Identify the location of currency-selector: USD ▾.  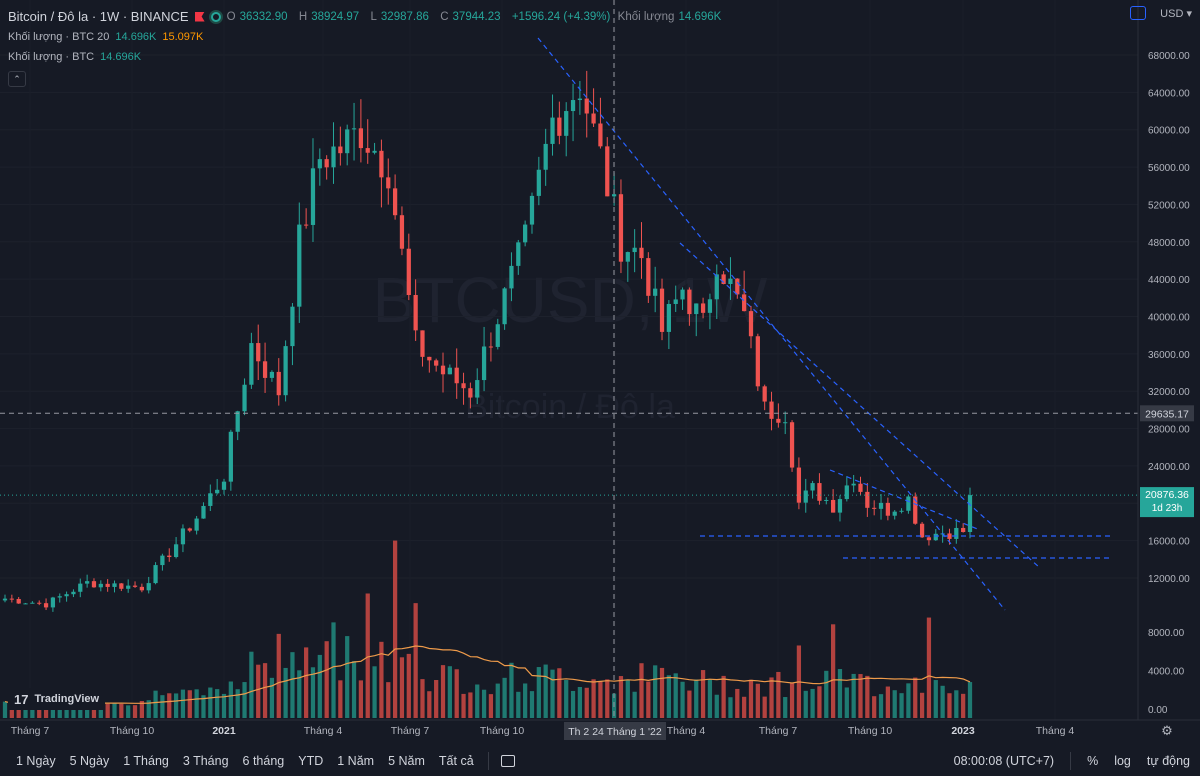
(1176, 13).